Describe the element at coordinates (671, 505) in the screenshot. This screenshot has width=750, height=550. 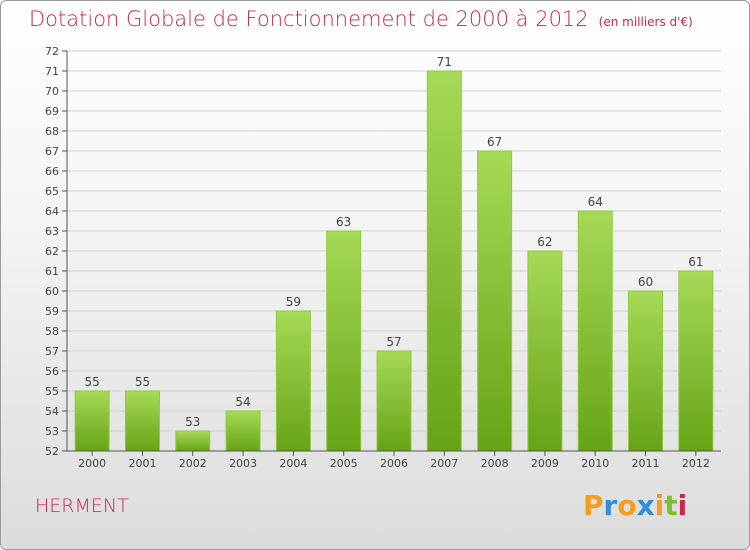
I see `logo-letter: t` at that location.